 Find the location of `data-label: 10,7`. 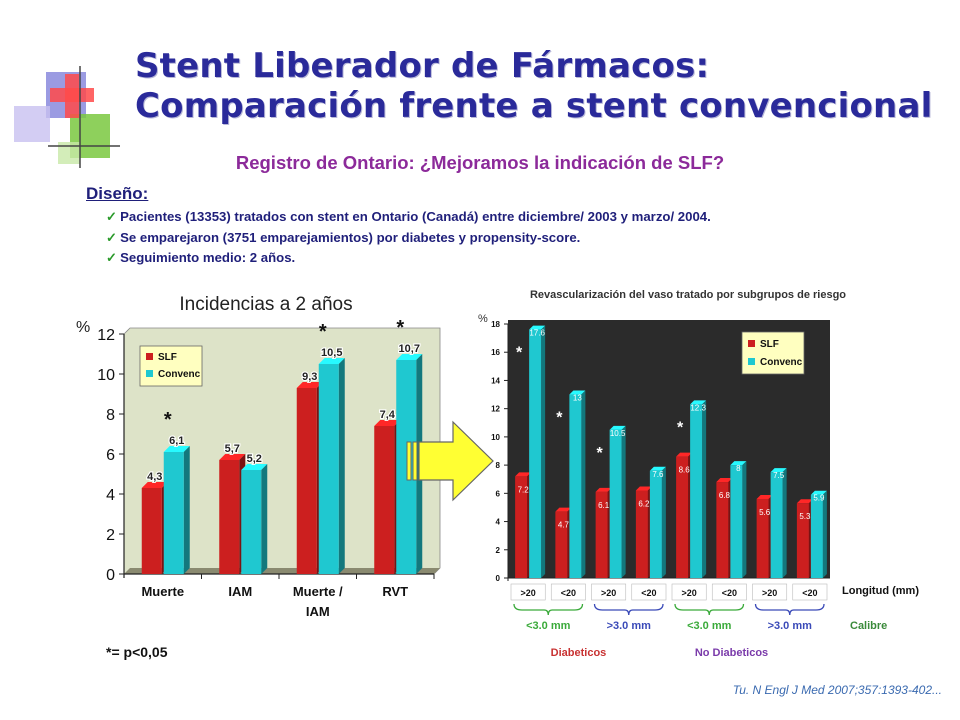

data-label: 10,7 is located at coordinates (409, 349).